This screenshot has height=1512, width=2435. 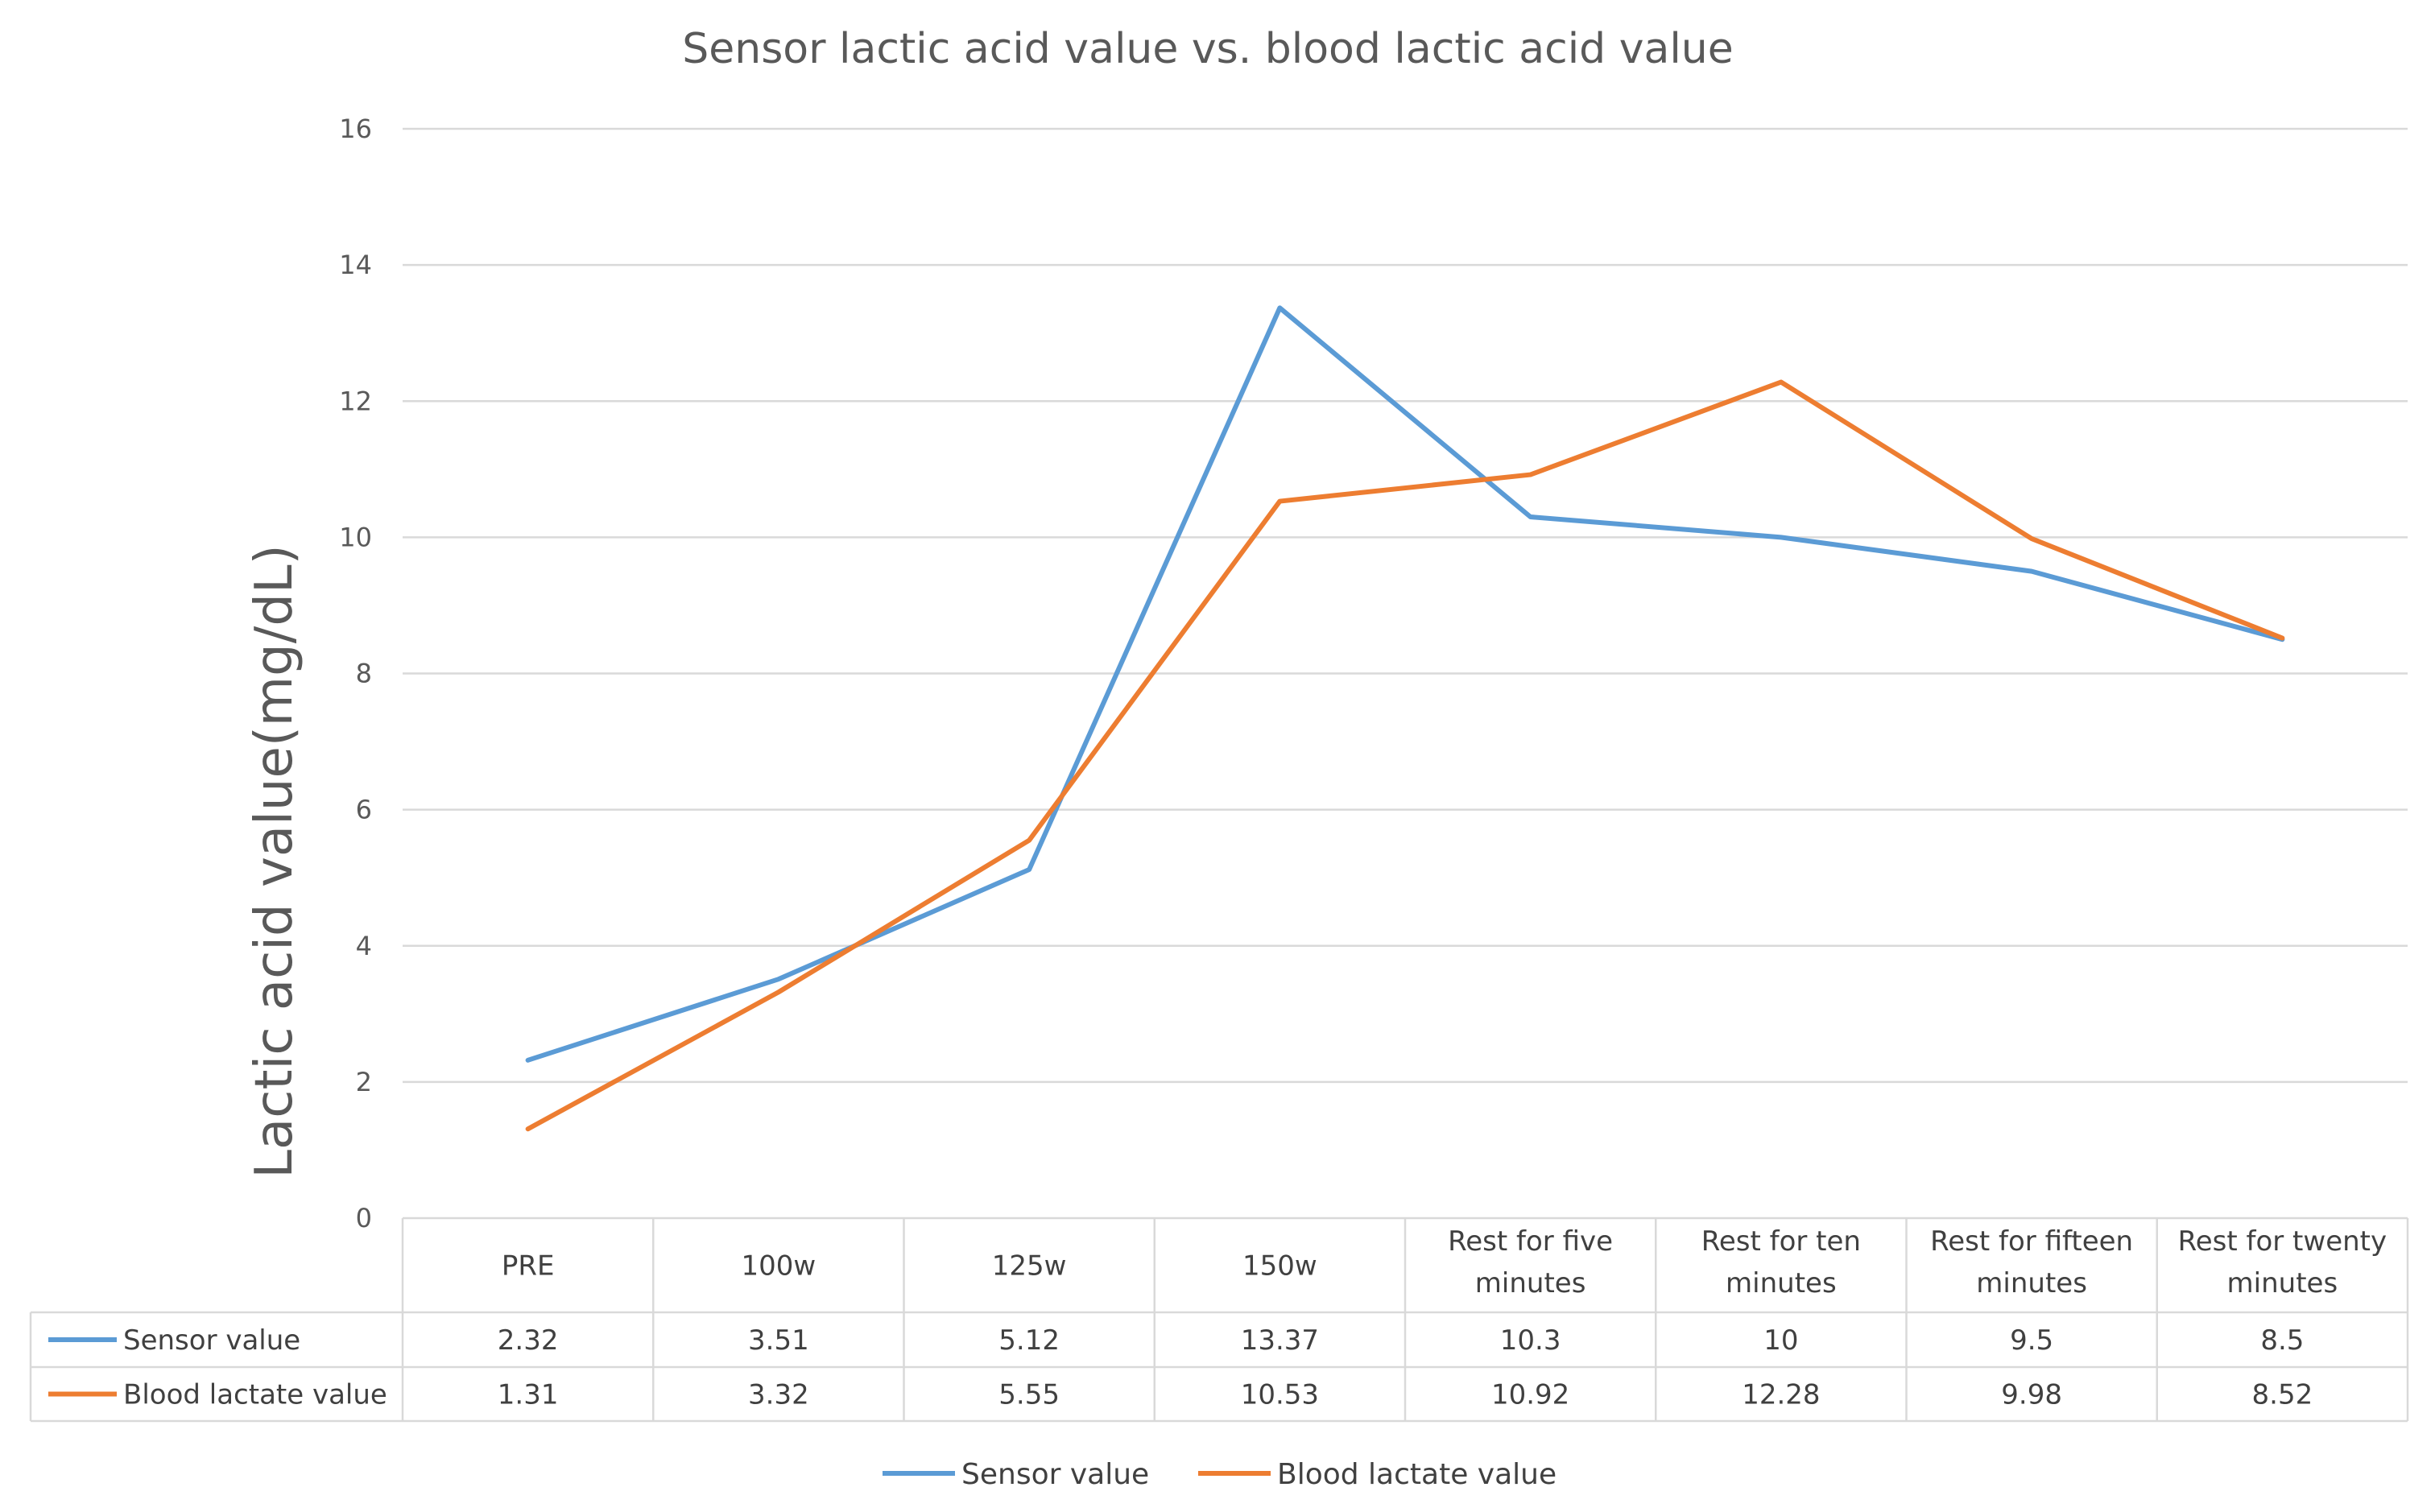 What do you see at coordinates (2031, 1395) in the screenshot?
I see `data-label: 9.98` at bounding box center [2031, 1395].